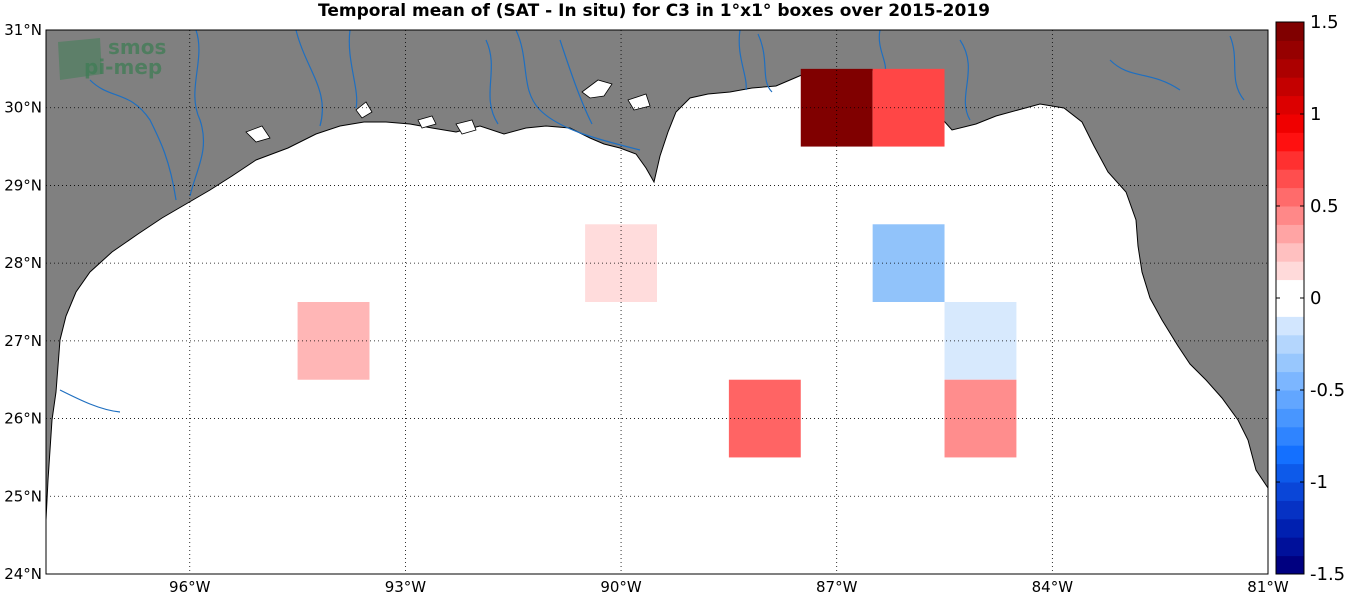 This screenshot has height=595, width=1348. What do you see at coordinates (1327, 574) in the screenshot?
I see `colorbar-label-6: -1.5` at bounding box center [1327, 574].